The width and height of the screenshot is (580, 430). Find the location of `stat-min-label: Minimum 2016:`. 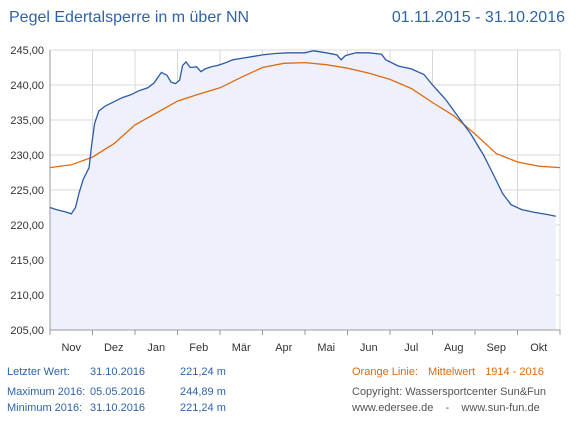

stat-min-label: Minimum 2016: is located at coordinates (45, 408).